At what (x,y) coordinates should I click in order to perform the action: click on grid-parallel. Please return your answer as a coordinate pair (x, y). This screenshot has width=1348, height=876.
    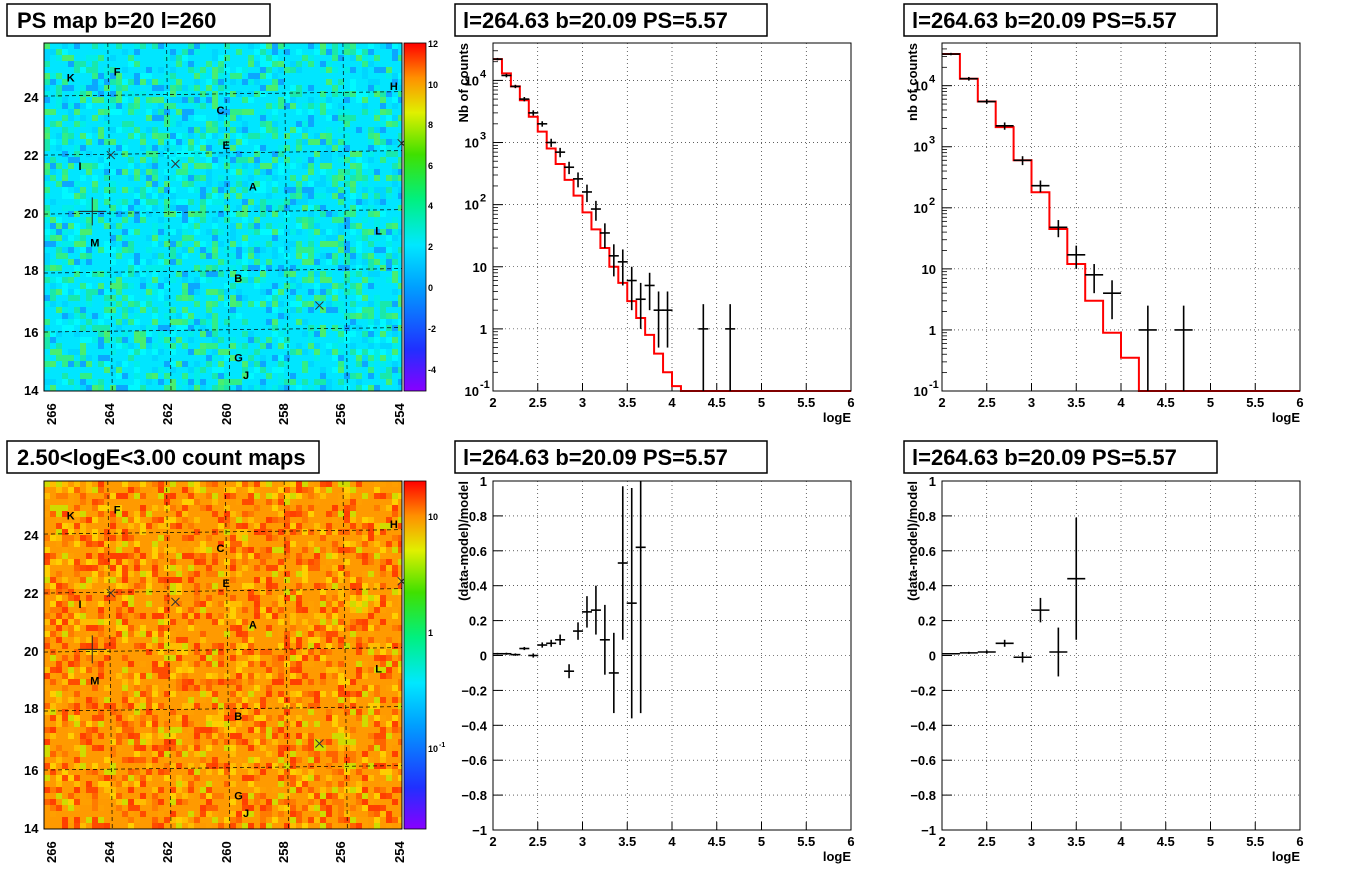
    Looking at the image, I should click on (223, 532).